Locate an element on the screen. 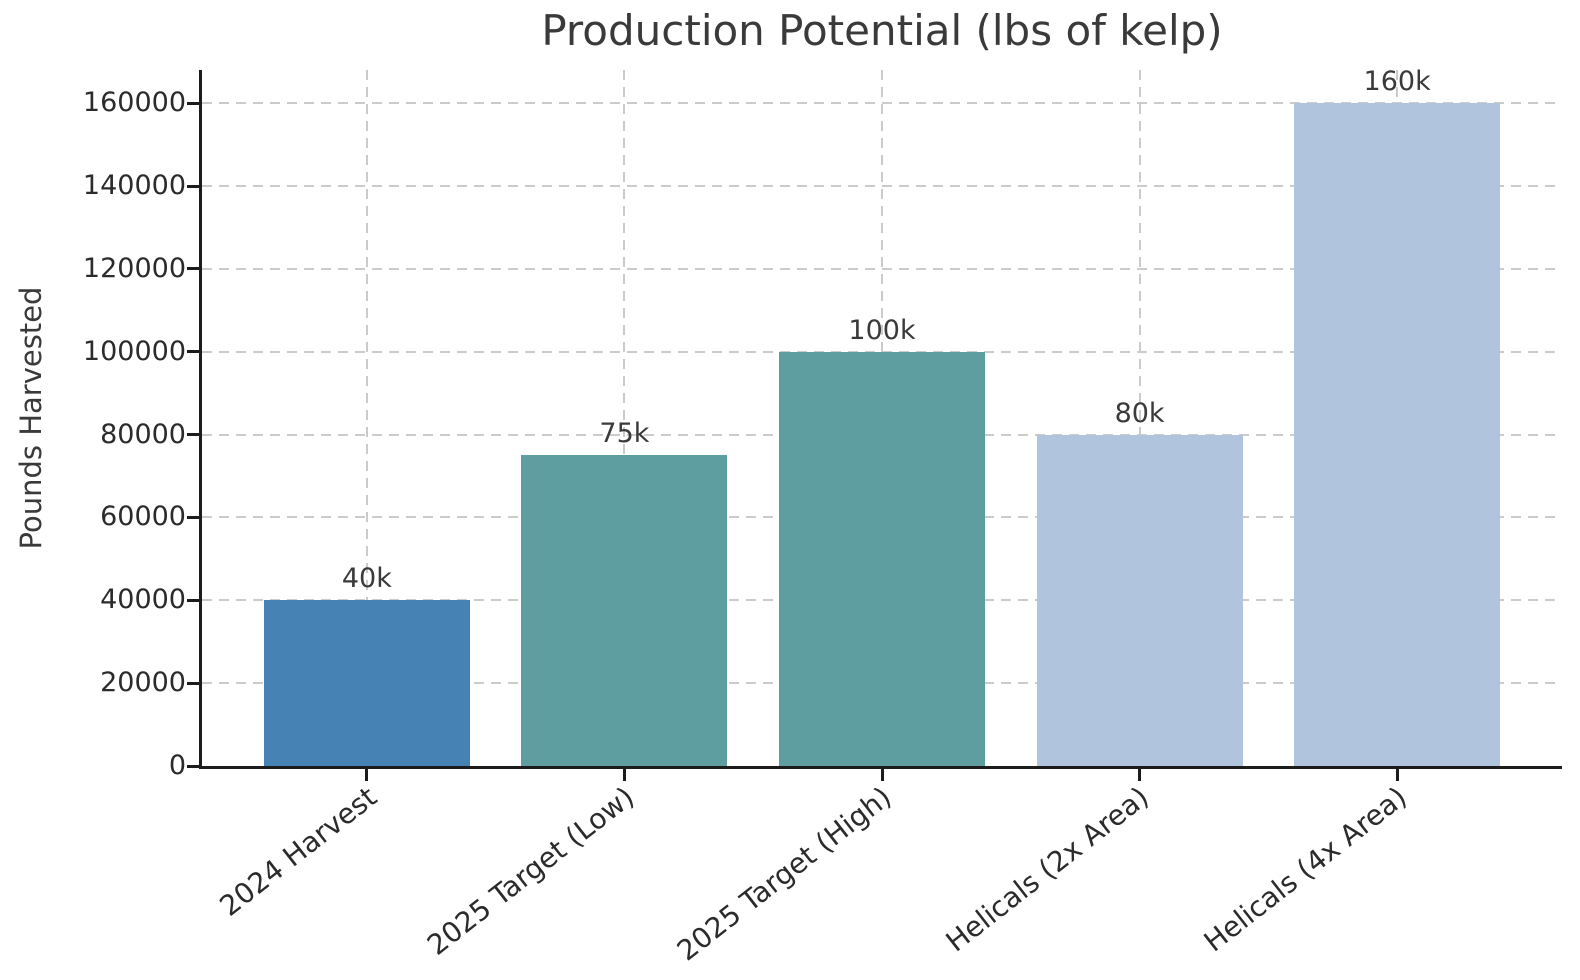 The width and height of the screenshot is (1580, 980). y-tick-label: 40000 is located at coordinates (143, 600).